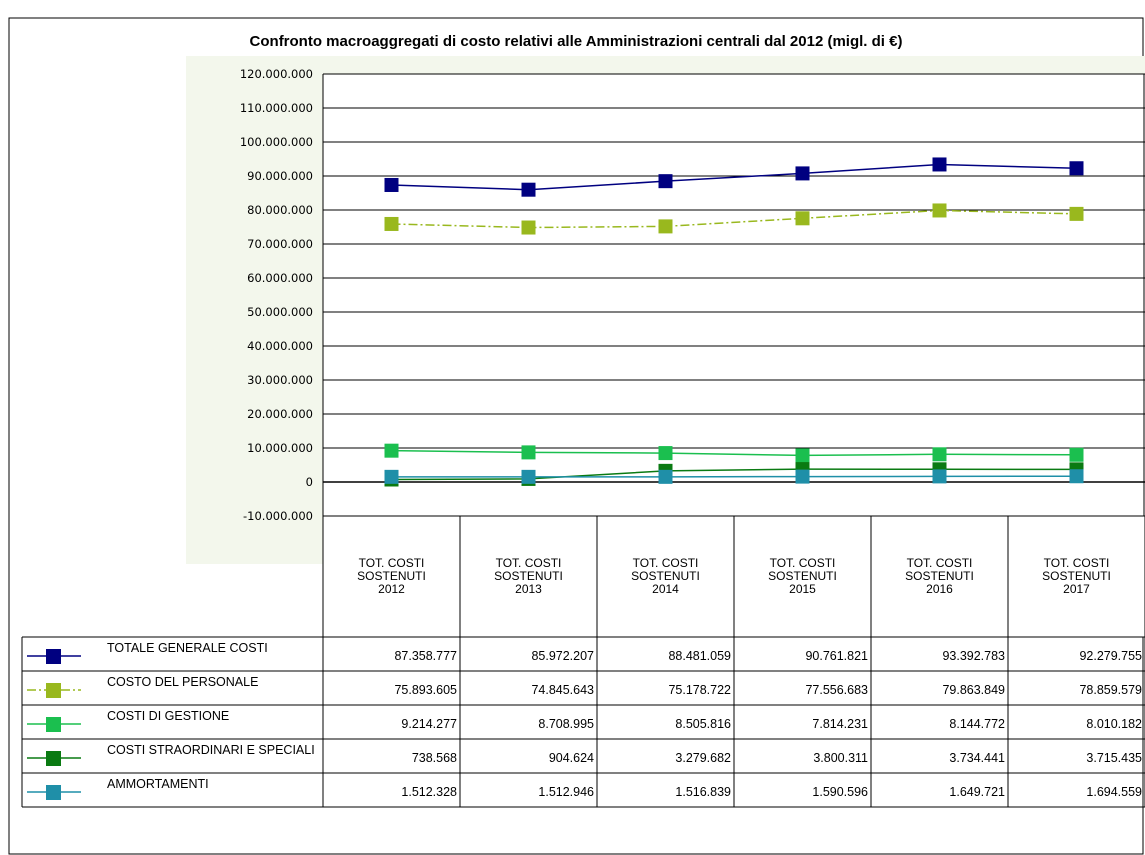 The width and height of the screenshot is (1145, 855). What do you see at coordinates (425, 656) in the screenshot?
I see `data-value-label: 87.358.777` at bounding box center [425, 656].